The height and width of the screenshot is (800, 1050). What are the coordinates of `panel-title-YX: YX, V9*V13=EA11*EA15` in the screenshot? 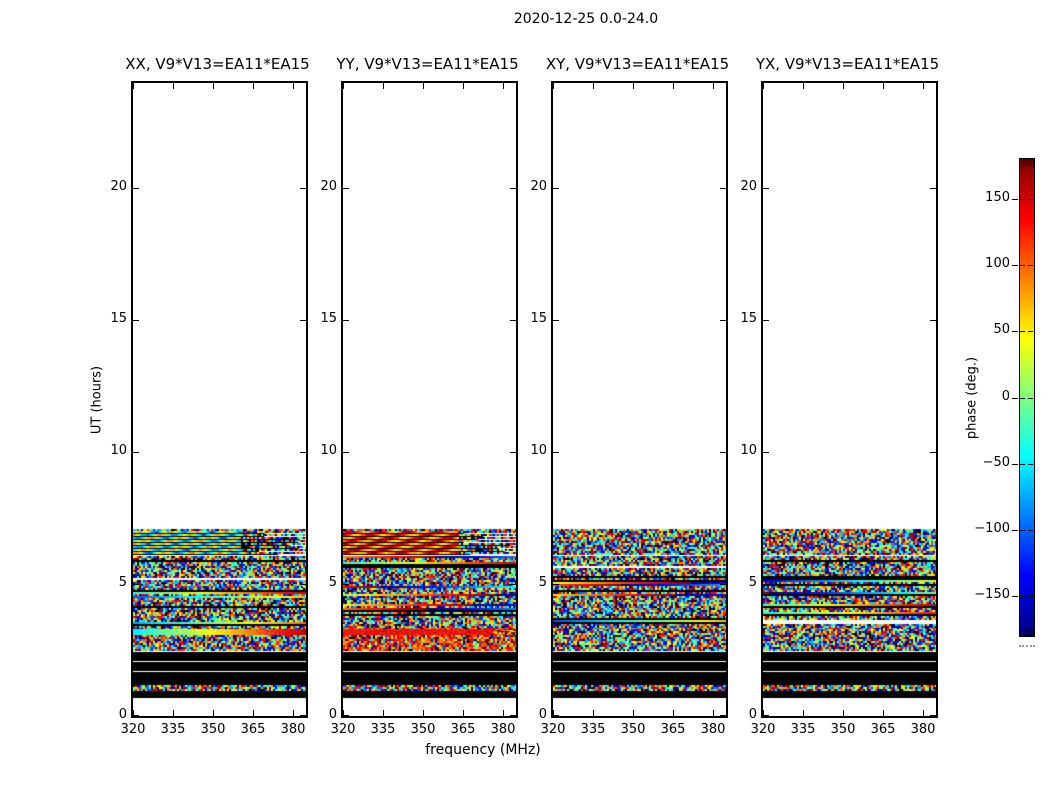 It's located at (847, 64).